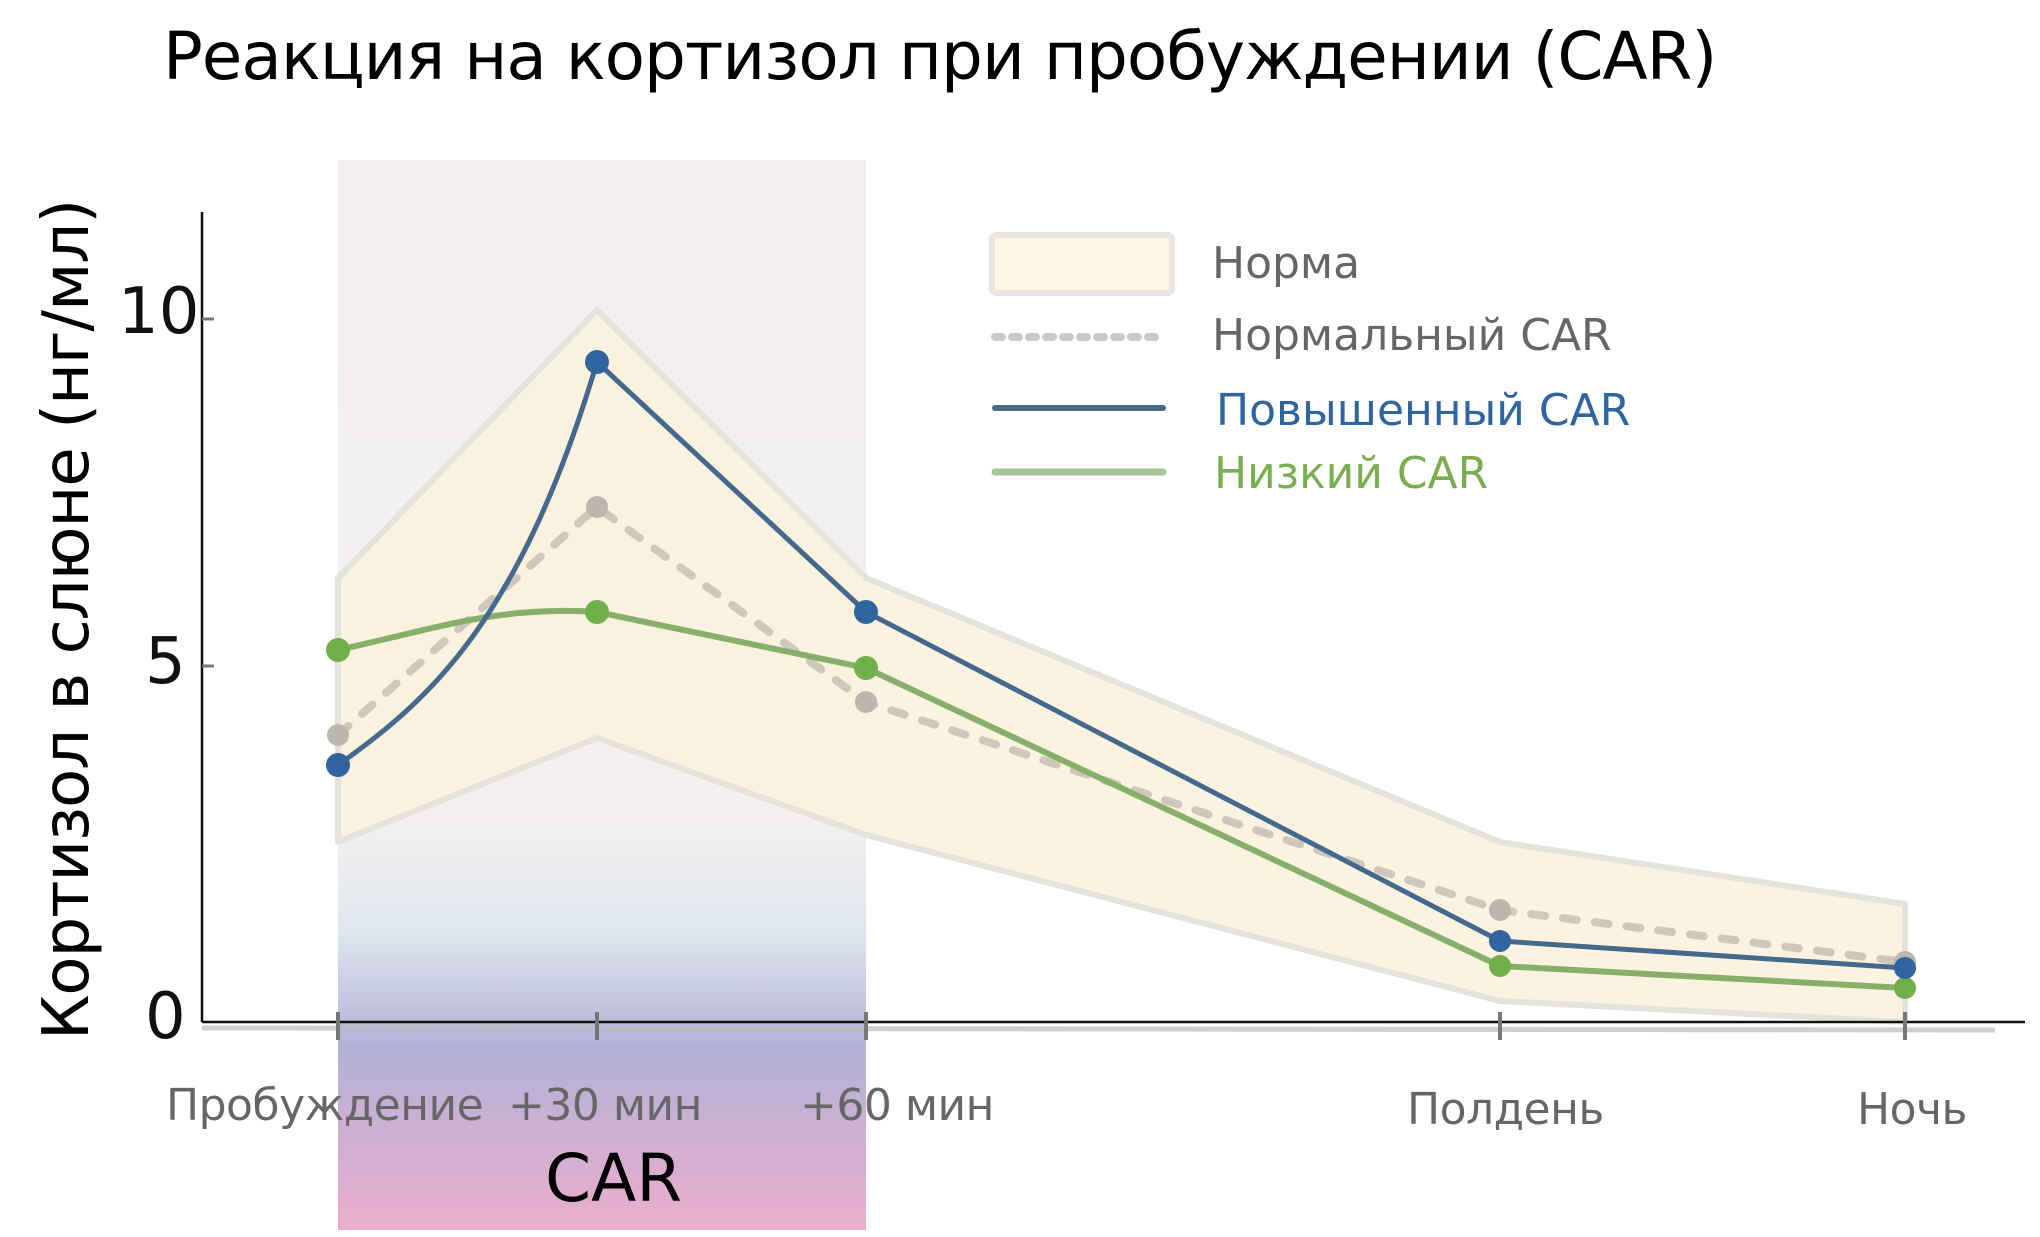 The width and height of the screenshot is (2040, 1237). I want to click on y-tick-10: 10, so click(159, 312).